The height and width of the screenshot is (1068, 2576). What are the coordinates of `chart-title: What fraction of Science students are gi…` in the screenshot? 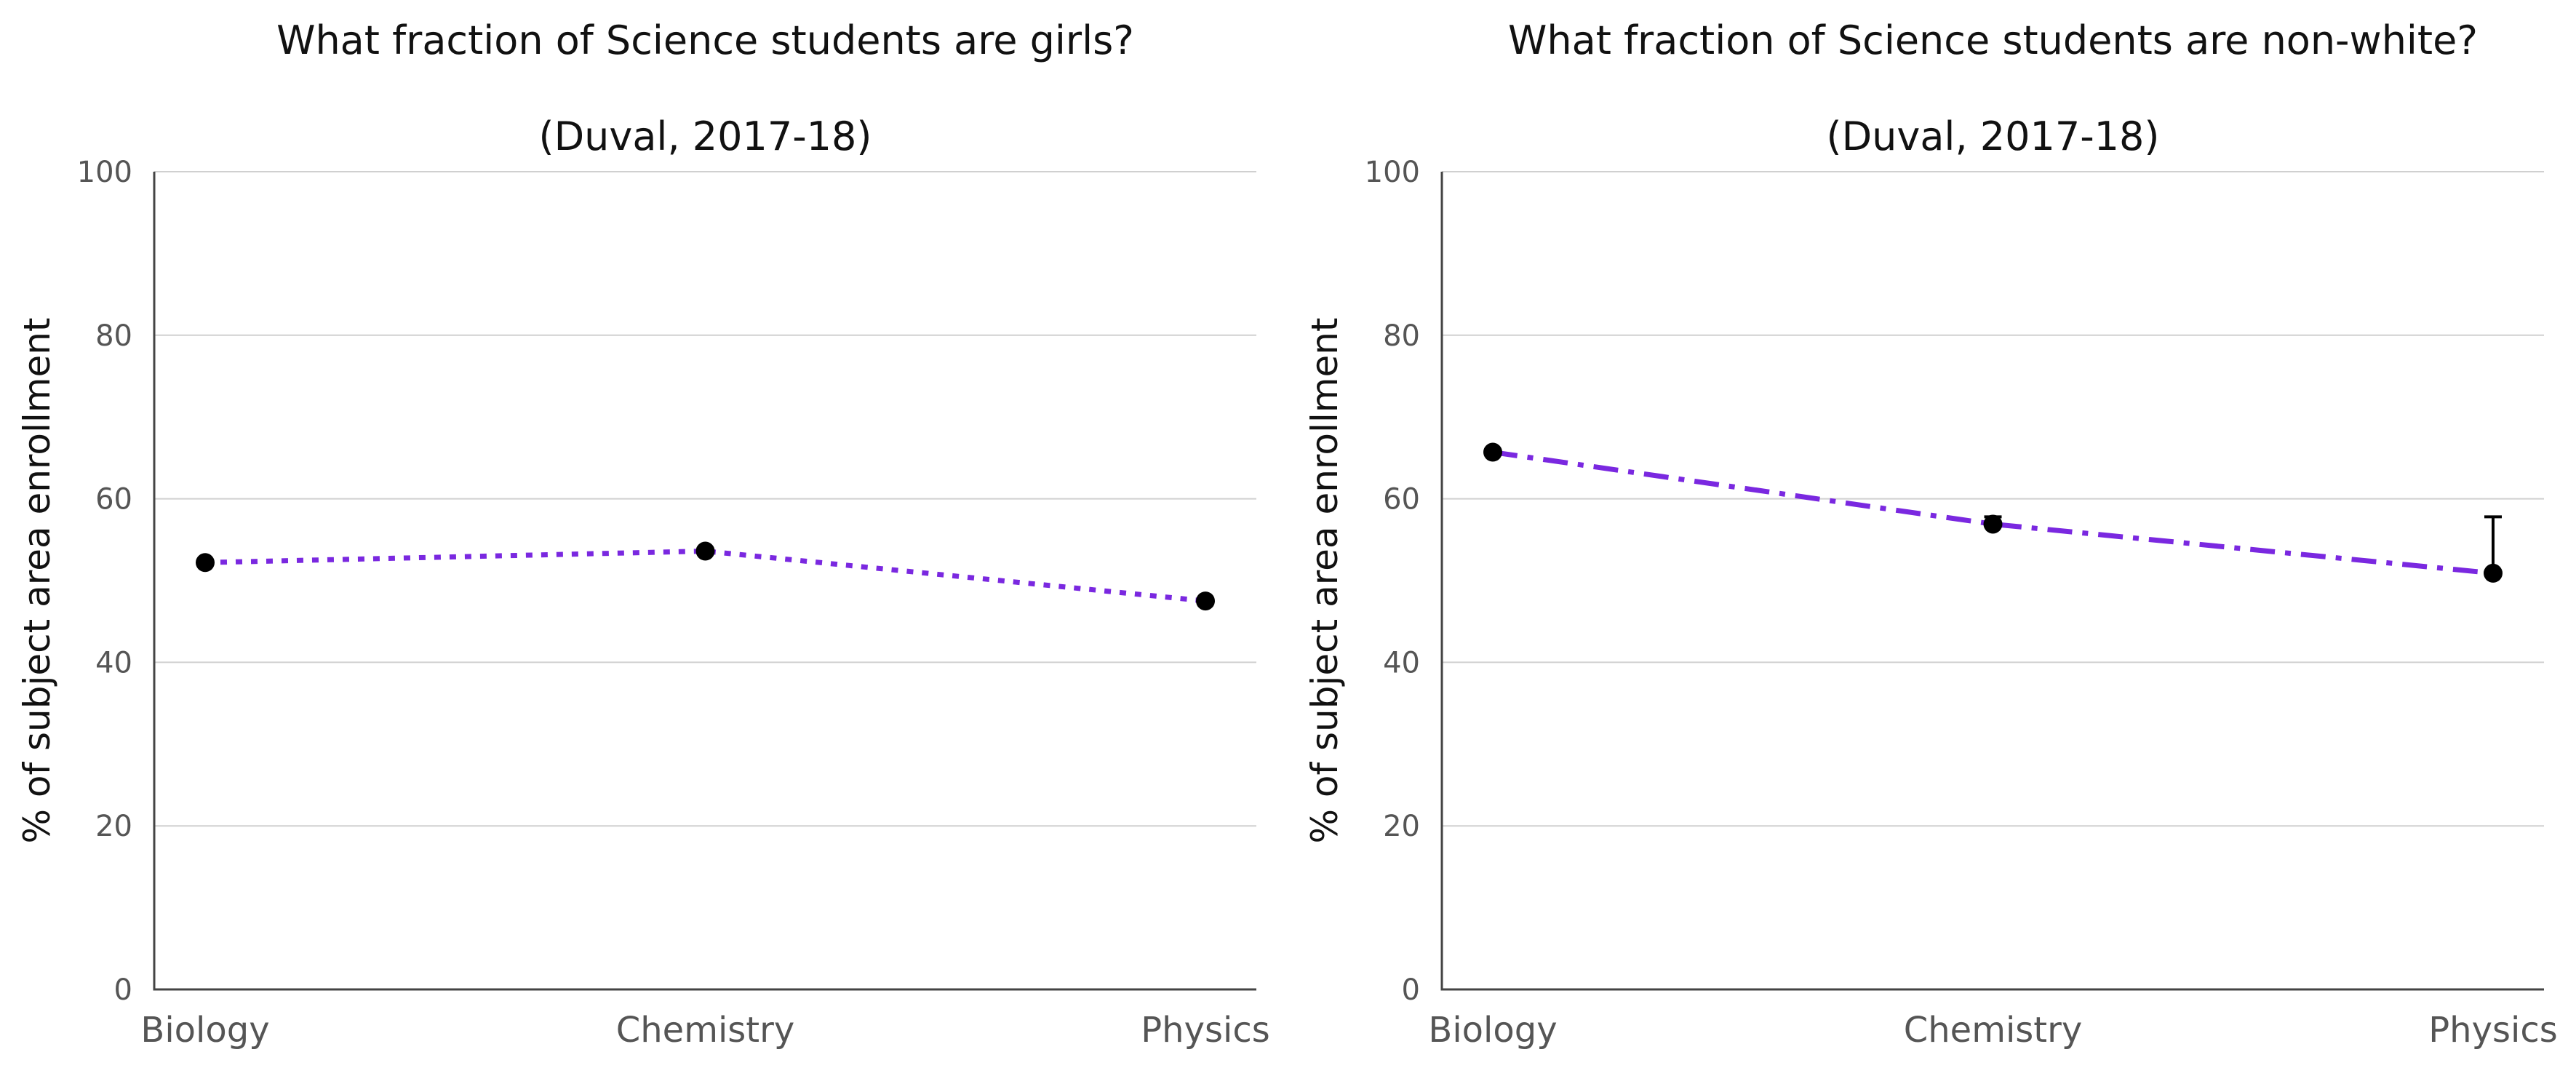 It's located at (705, 40).